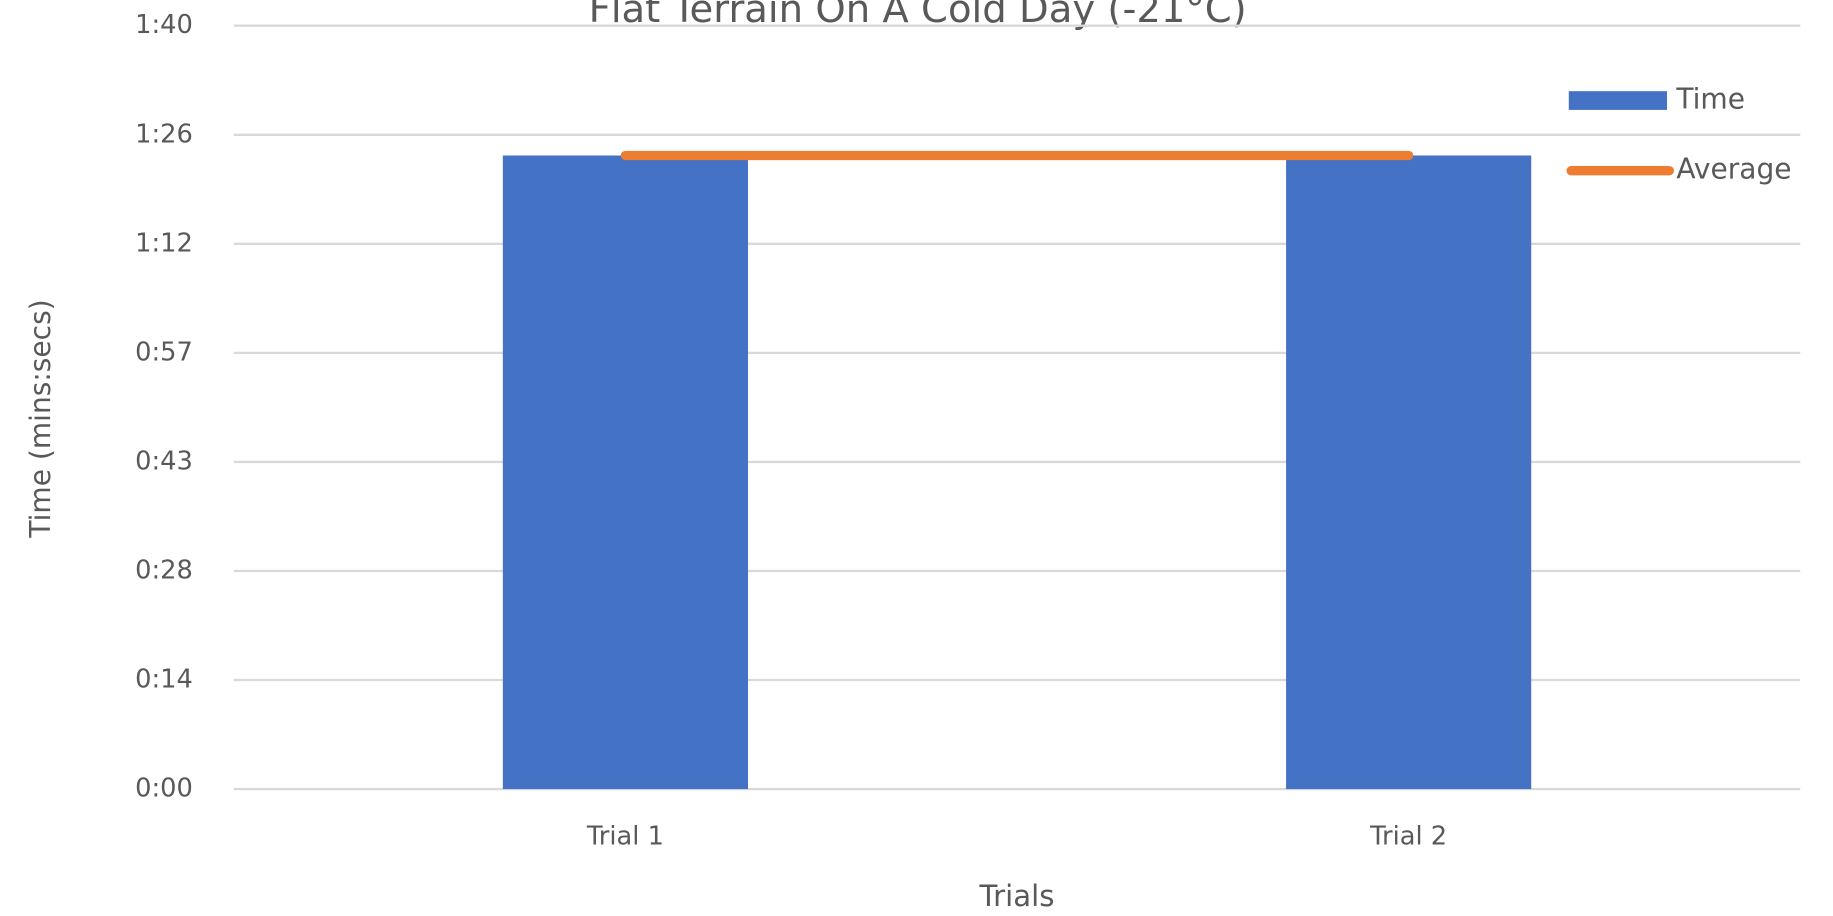  I want to click on y-tick-label: 1:12, so click(164, 243).